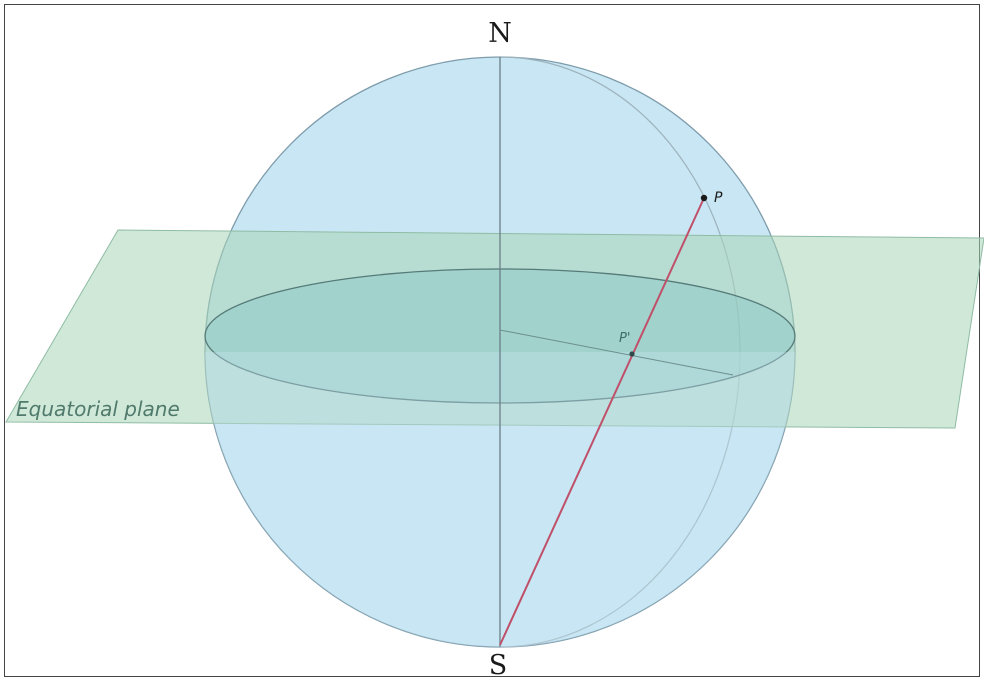 The image size is (984, 681). I want to click on point-p-prime-marker, so click(632, 354).